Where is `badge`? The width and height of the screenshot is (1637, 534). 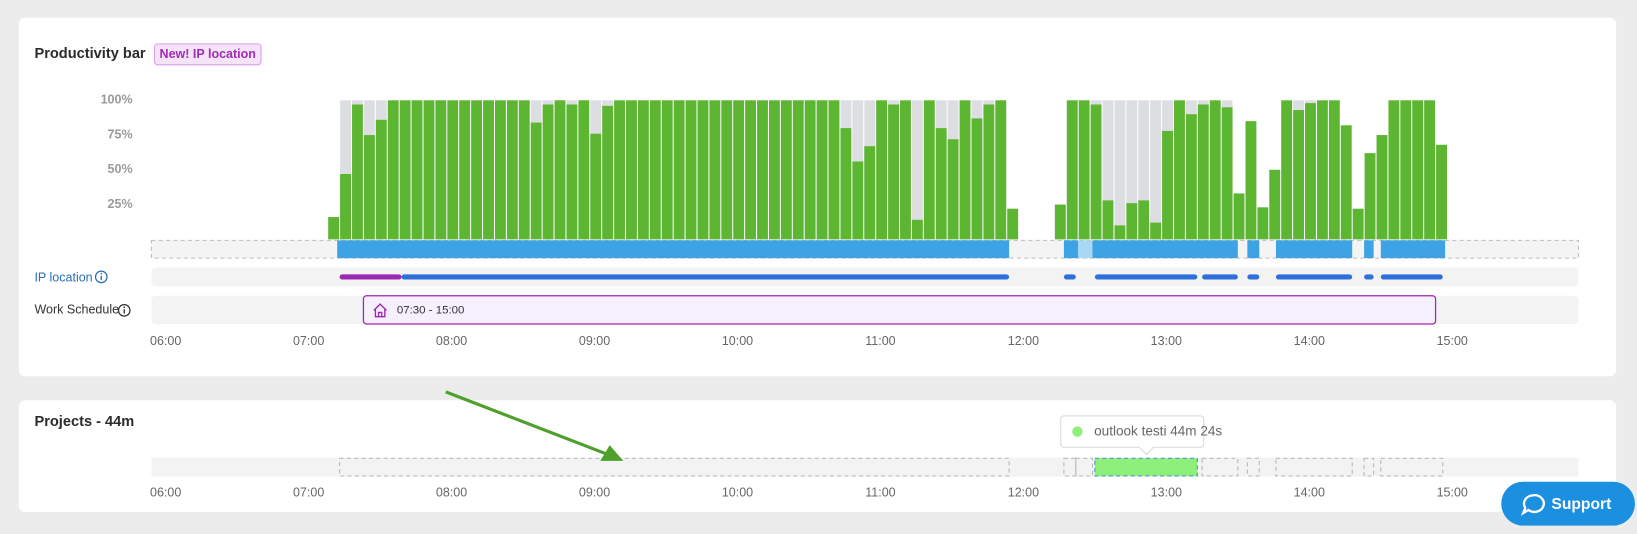
badge is located at coordinates (207, 54).